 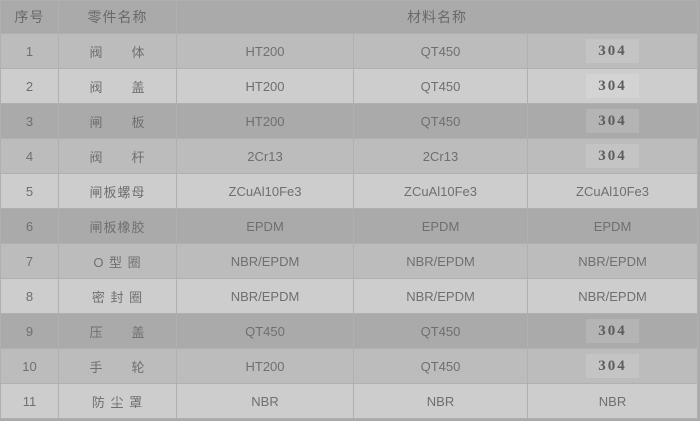 What do you see at coordinates (117, 226) in the screenshot?
I see `part-name-cell: 闸板橡胶` at bounding box center [117, 226].